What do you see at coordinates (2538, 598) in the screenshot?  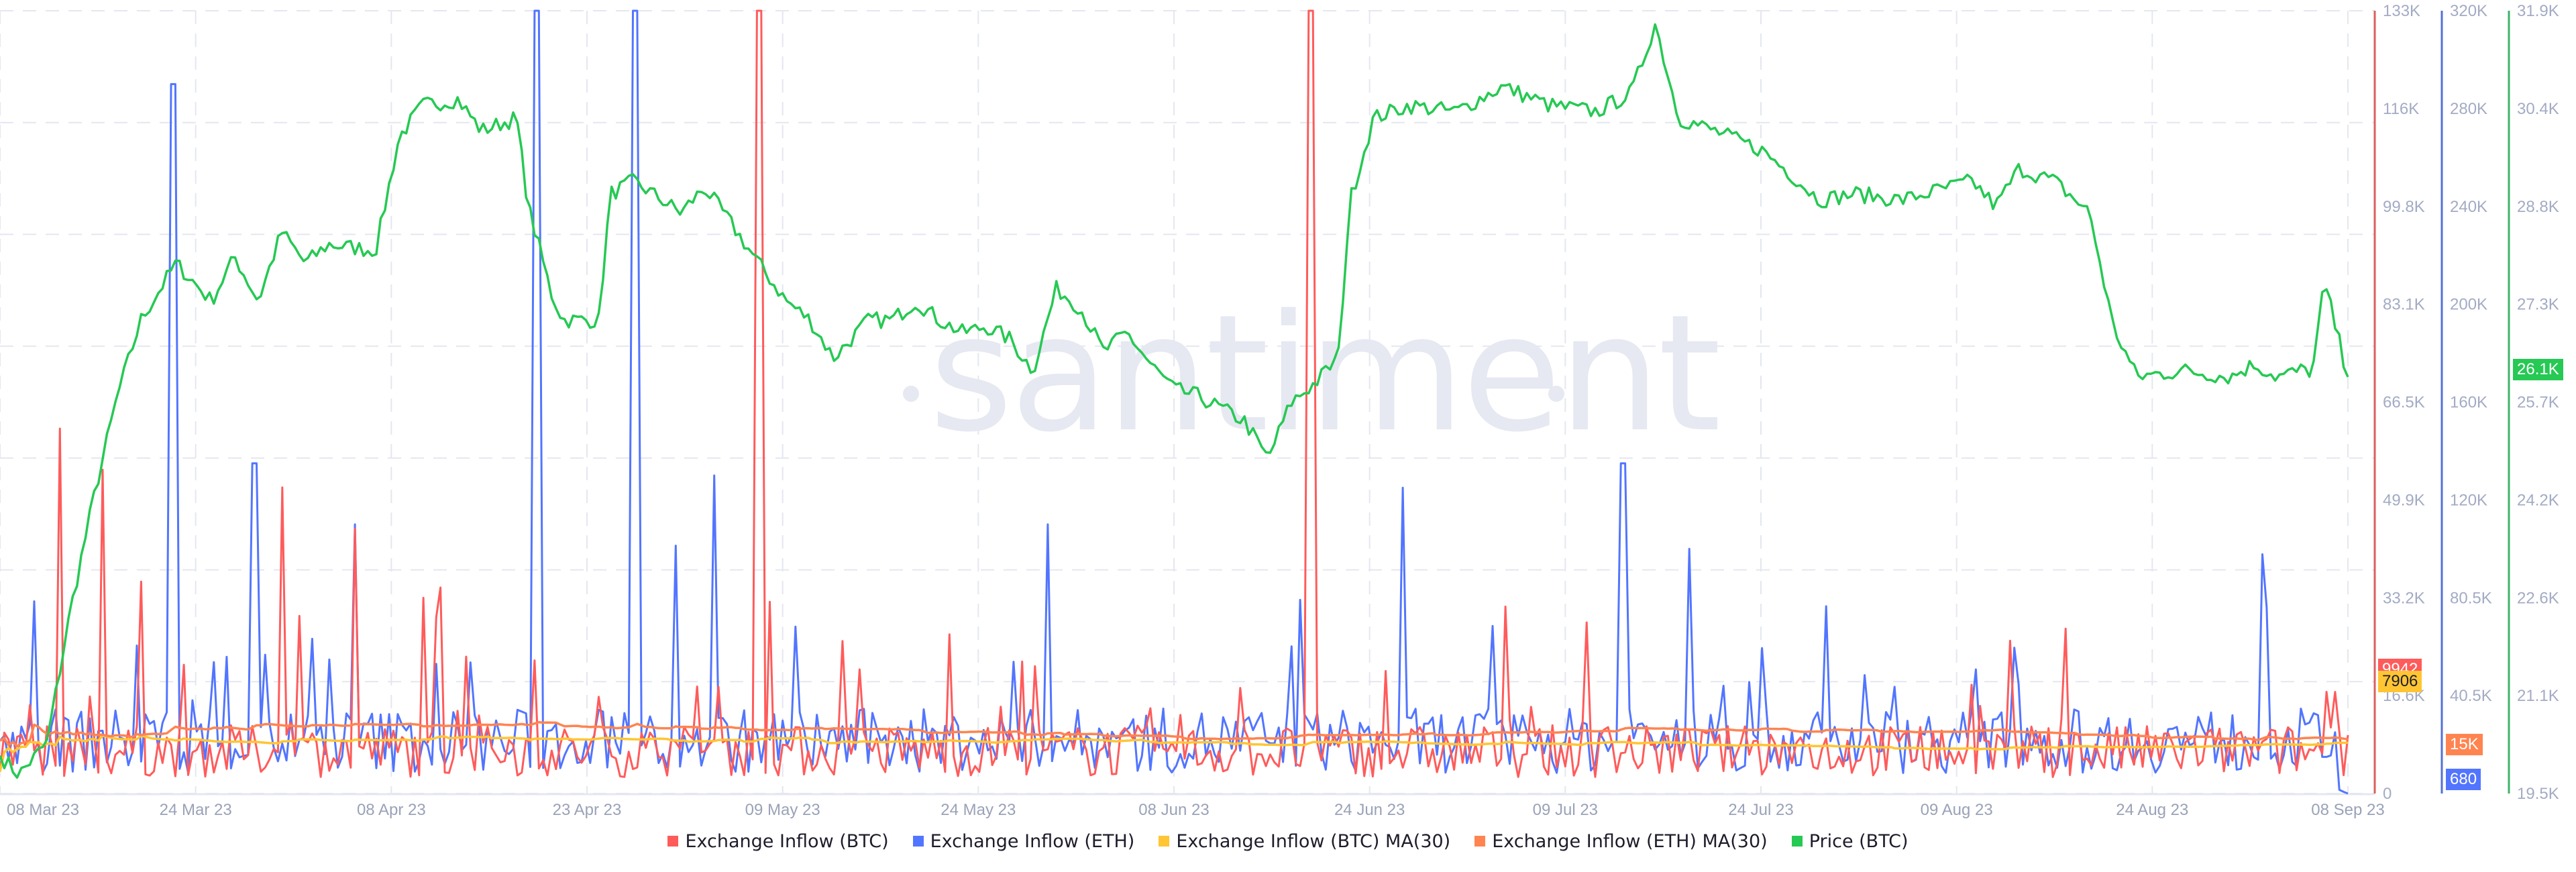 I see `y-tick-label: 22.6K` at bounding box center [2538, 598].